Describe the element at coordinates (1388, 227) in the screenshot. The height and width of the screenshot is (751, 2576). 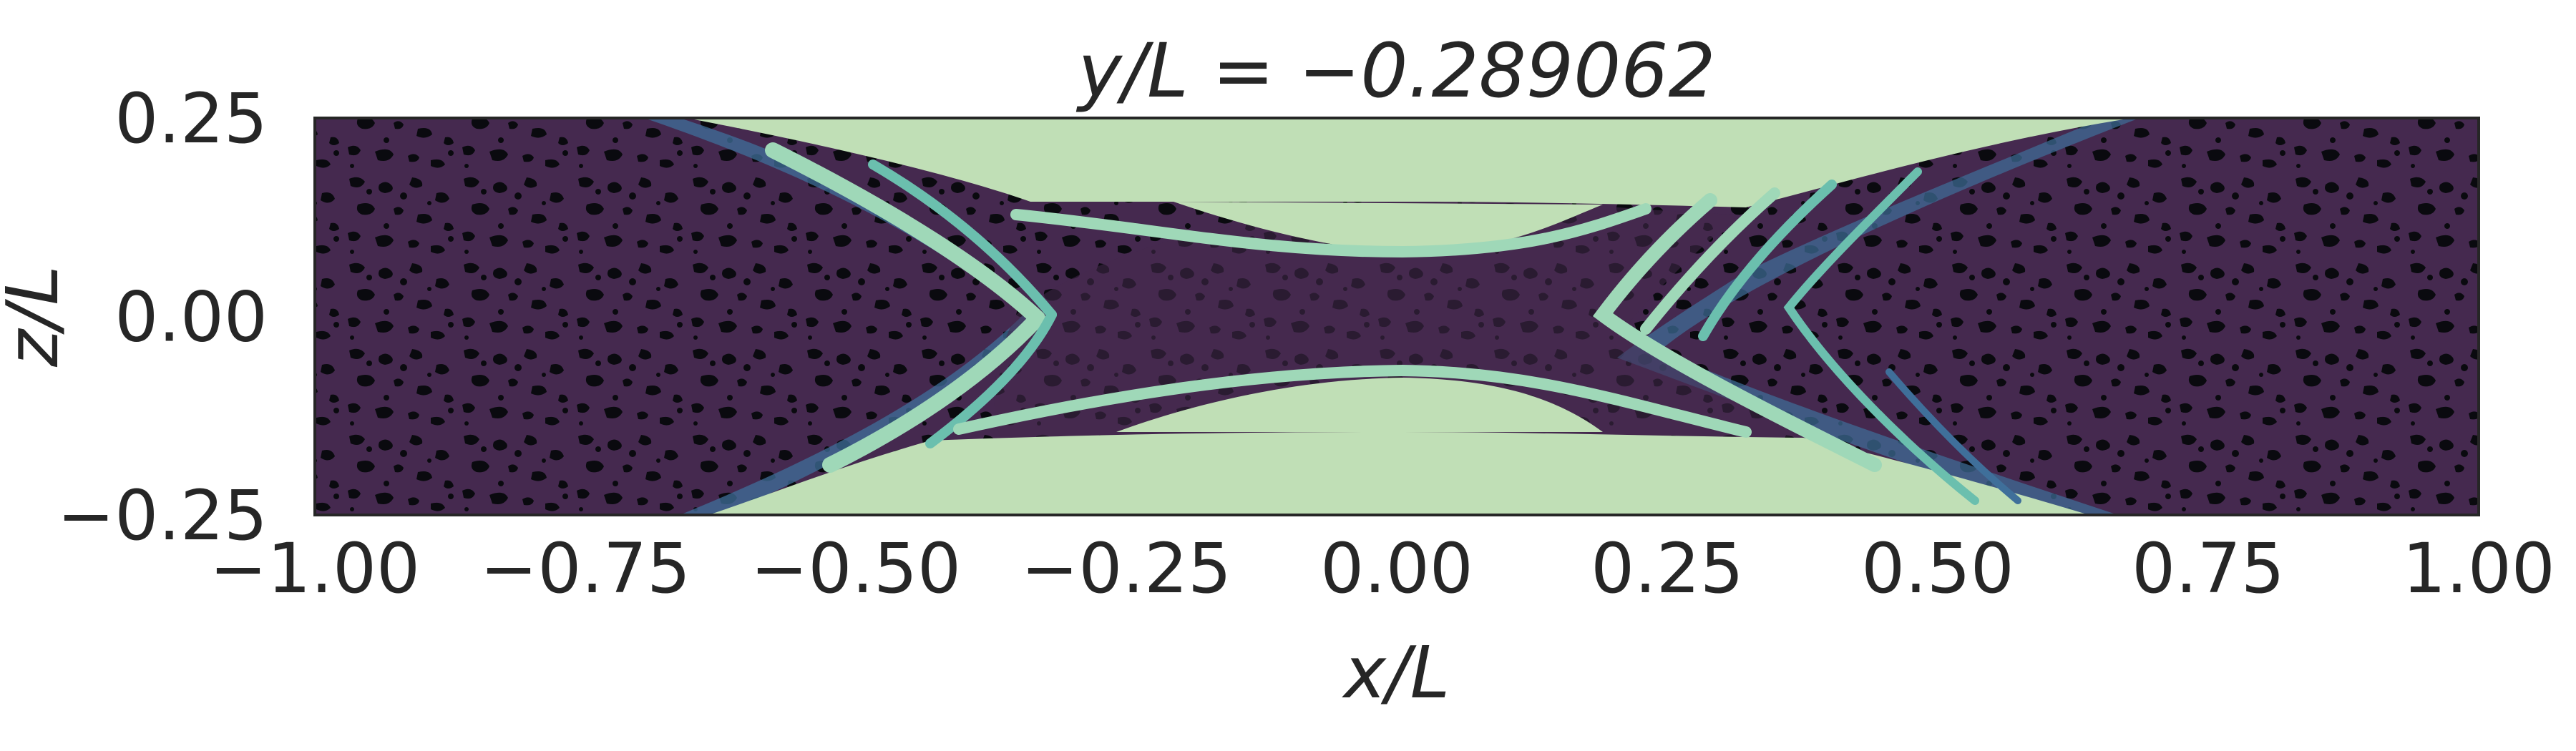
I see `top-lobe` at that location.